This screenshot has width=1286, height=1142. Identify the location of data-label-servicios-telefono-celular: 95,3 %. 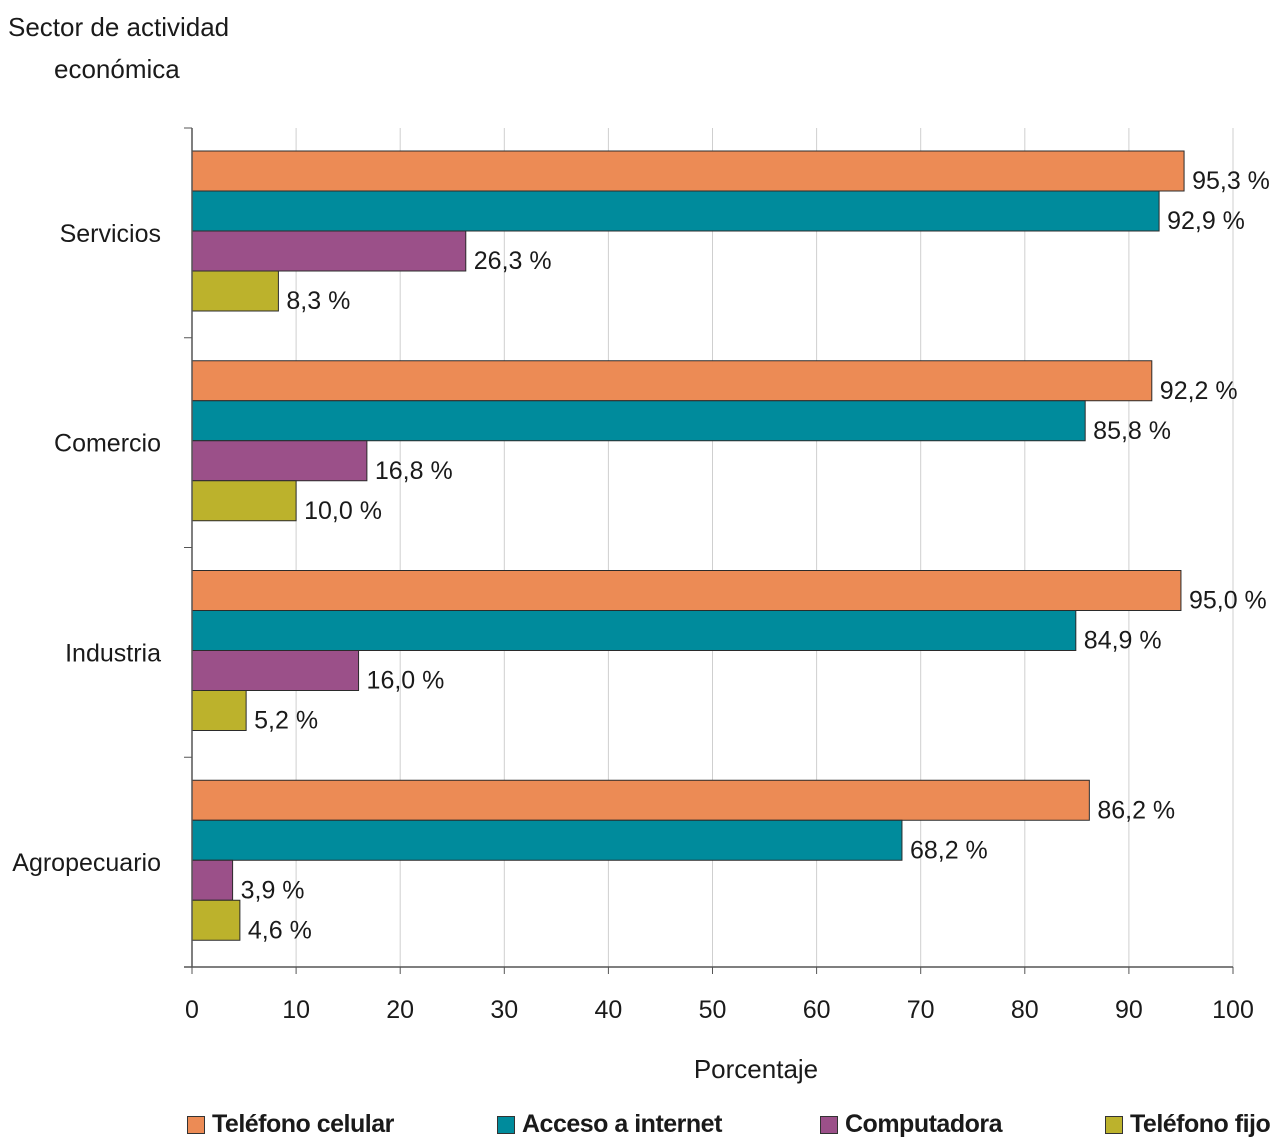
(1231, 181).